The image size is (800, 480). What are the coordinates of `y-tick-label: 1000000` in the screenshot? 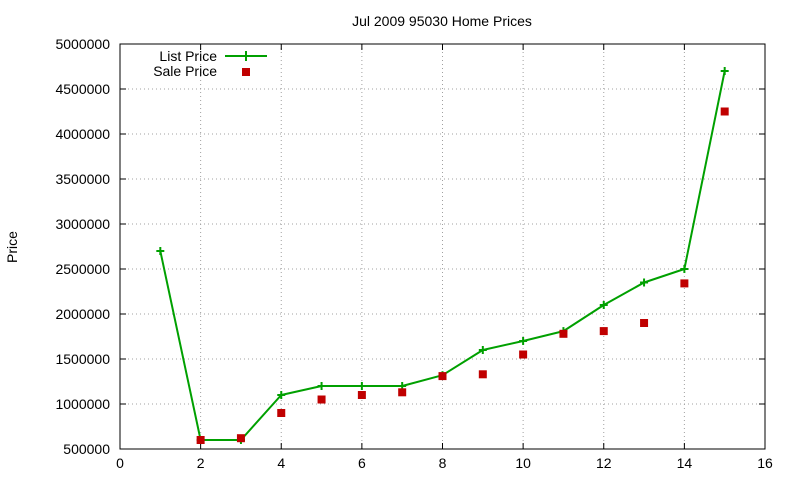 It's located at (82, 404).